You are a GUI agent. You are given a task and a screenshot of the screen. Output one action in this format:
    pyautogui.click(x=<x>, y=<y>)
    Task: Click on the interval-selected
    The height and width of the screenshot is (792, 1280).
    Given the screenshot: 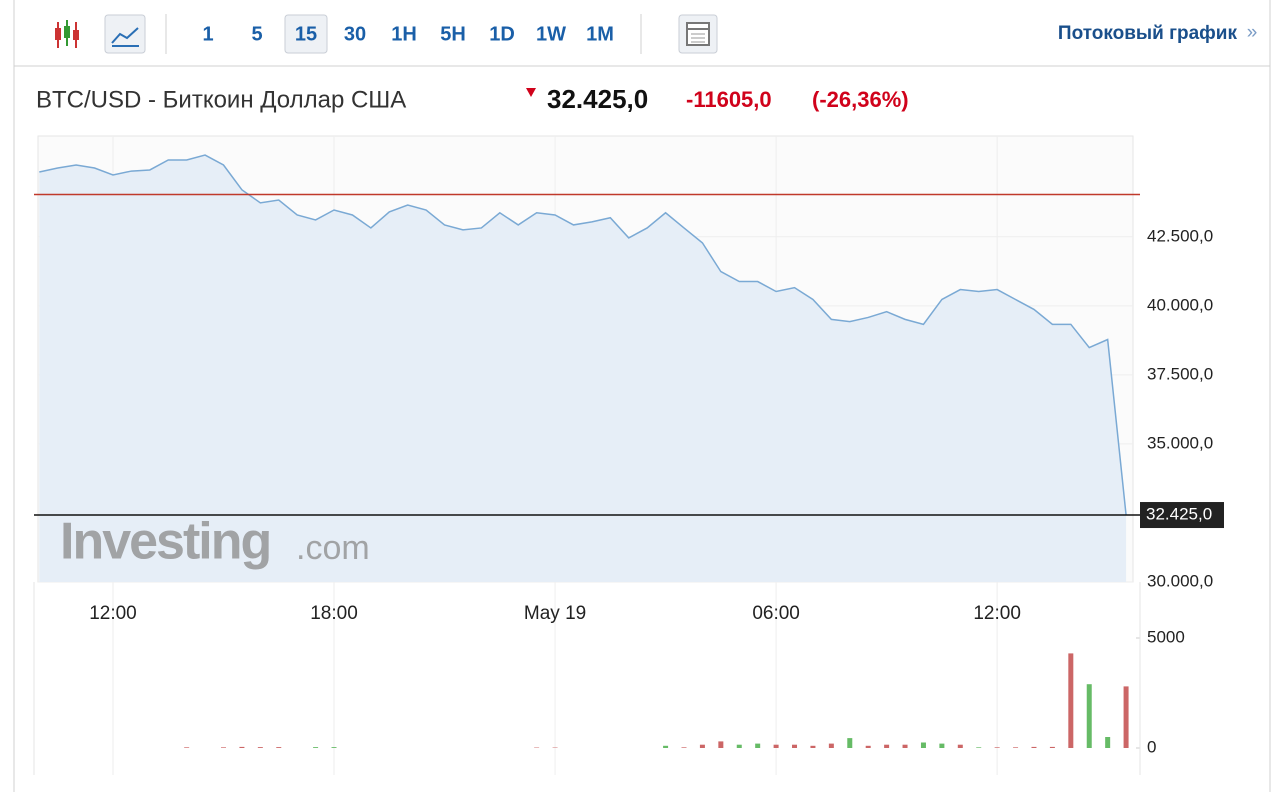 What is the action you would take?
    pyautogui.click(x=306, y=34)
    